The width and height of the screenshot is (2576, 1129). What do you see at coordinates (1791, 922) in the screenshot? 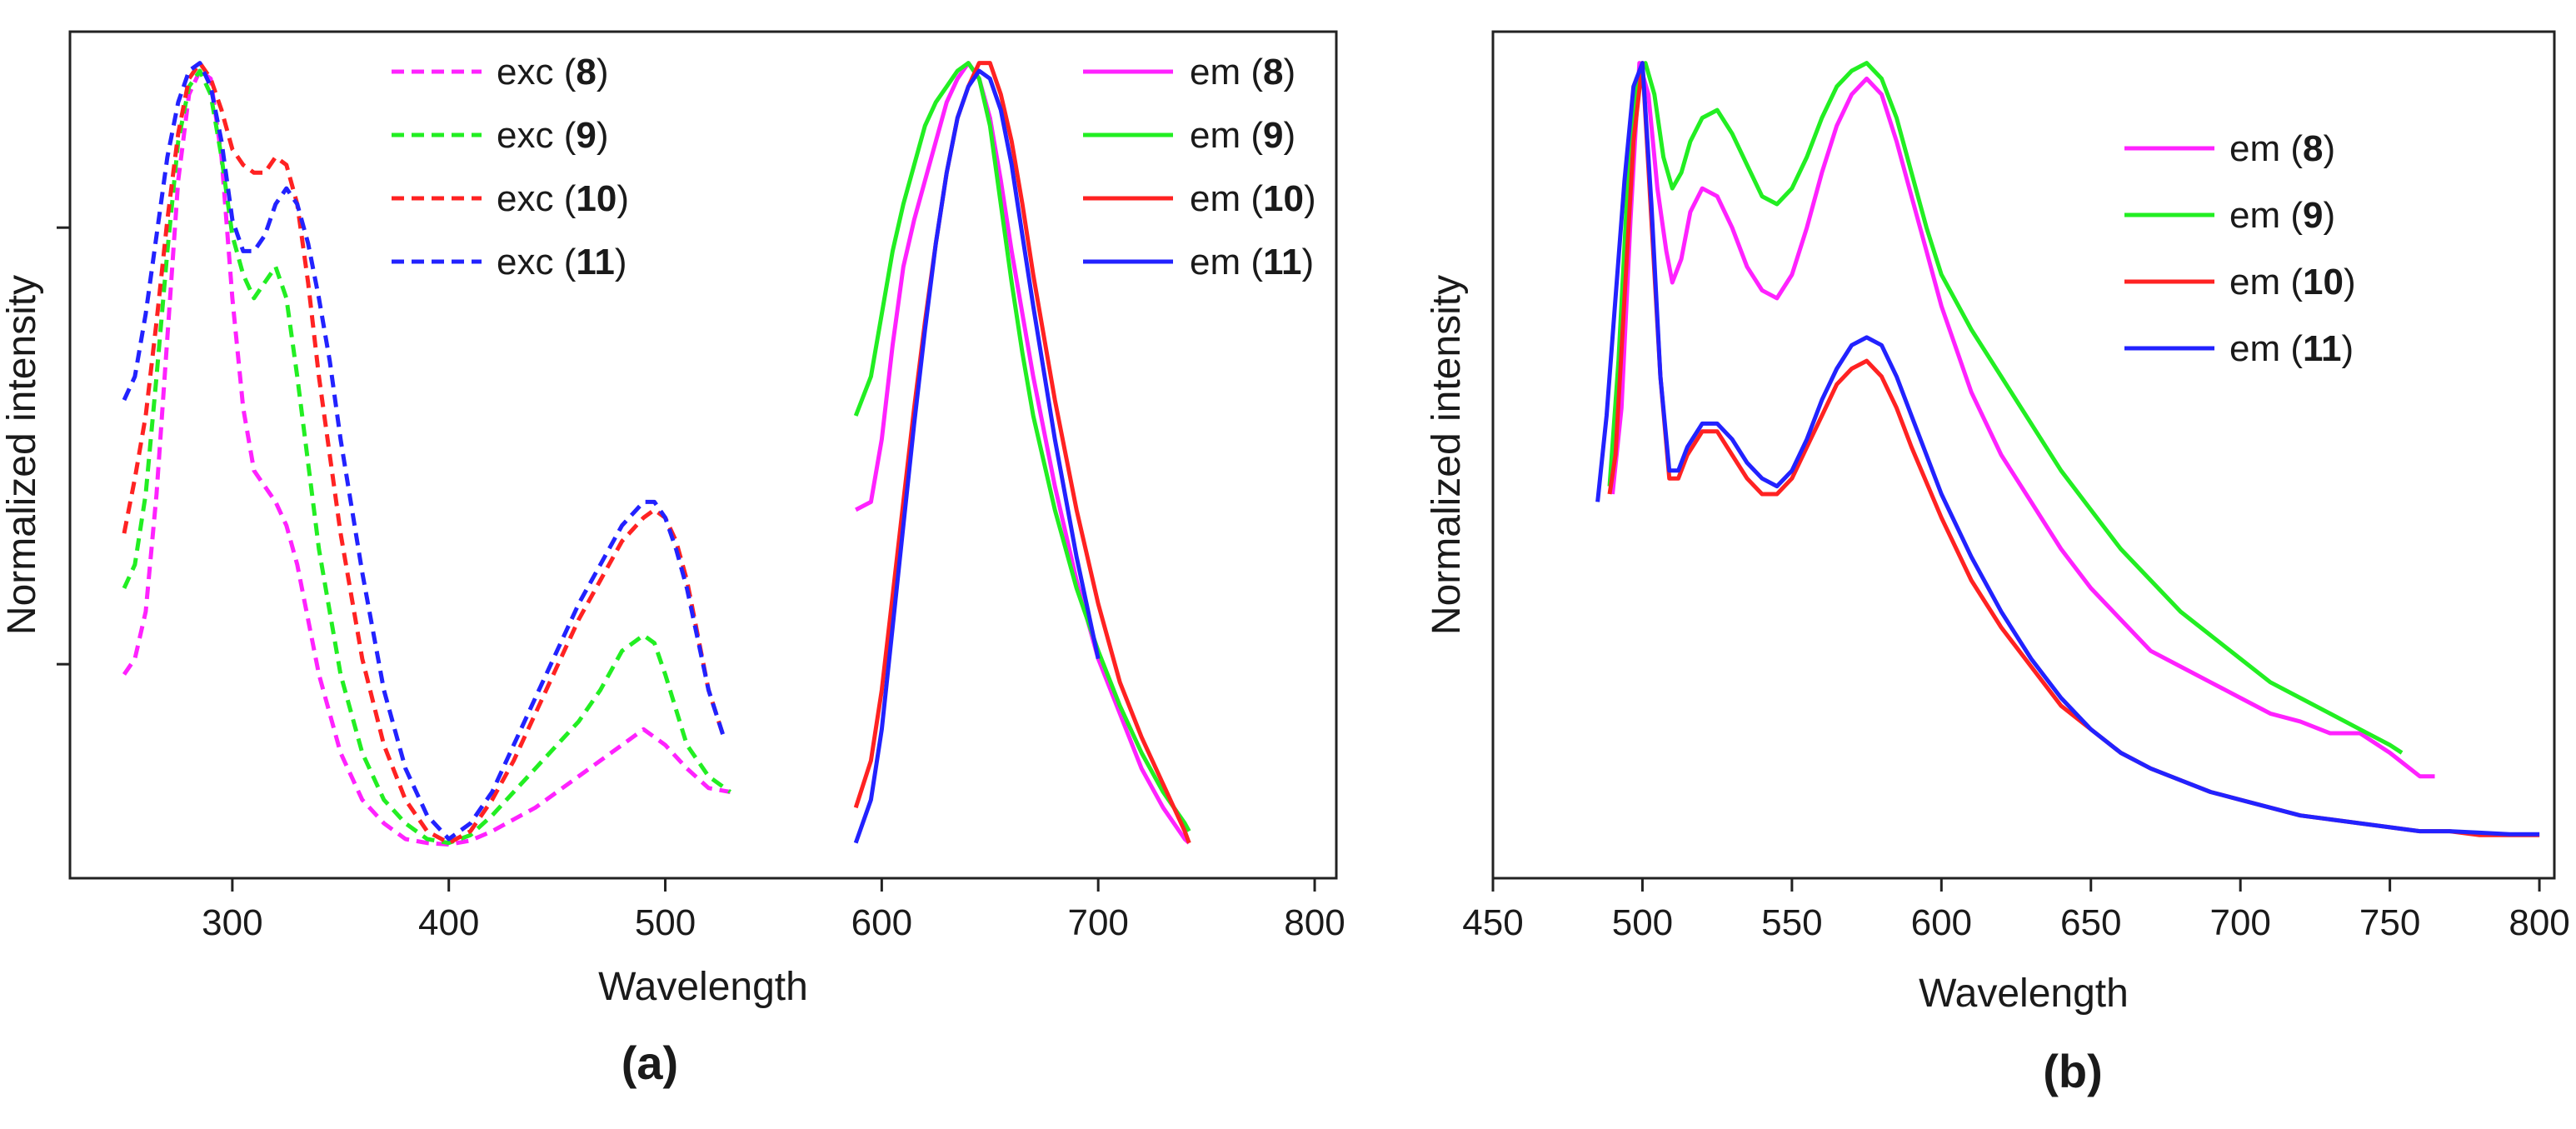
I see `x-tick-label: 550` at bounding box center [1791, 922].